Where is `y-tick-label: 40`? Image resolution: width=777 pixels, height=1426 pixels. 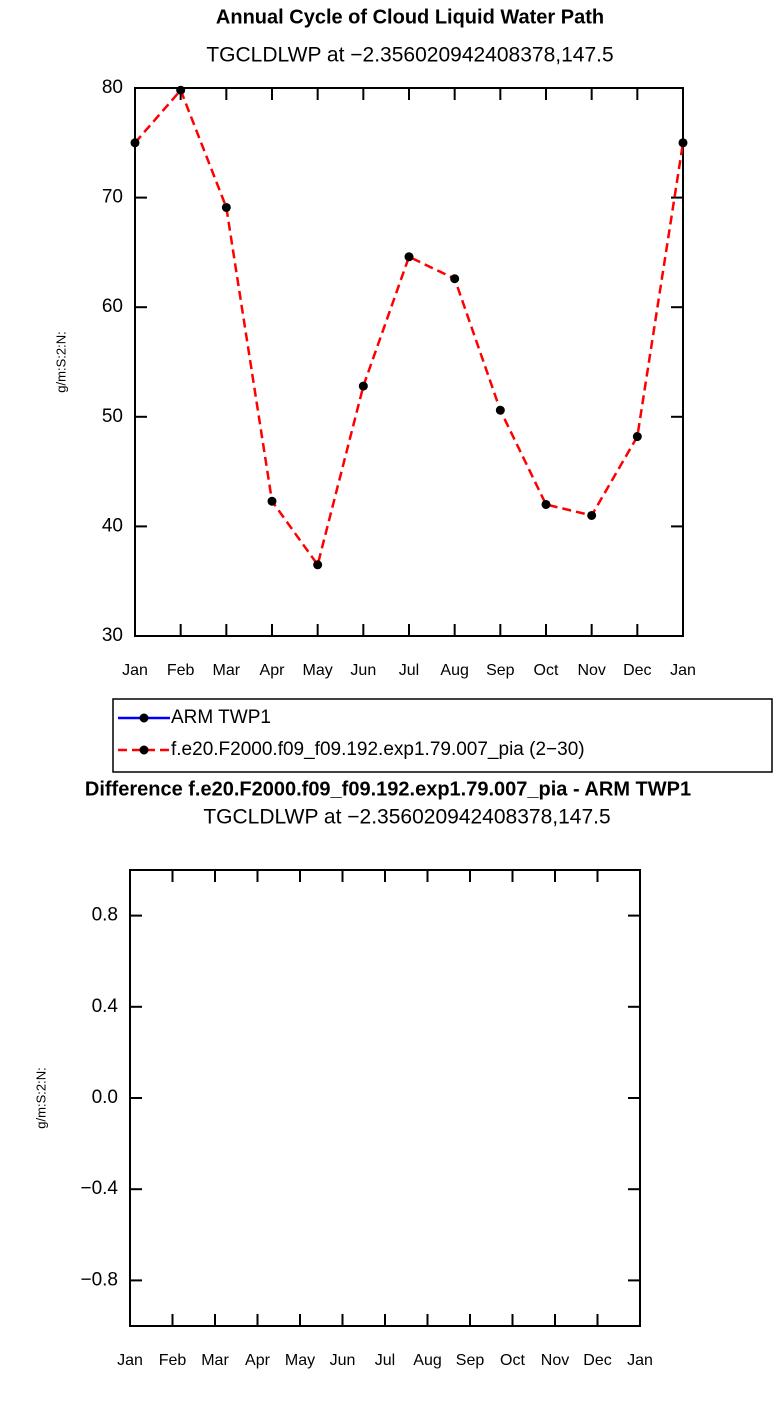
y-tick-label: 40 is located at coordinates (112, 525).